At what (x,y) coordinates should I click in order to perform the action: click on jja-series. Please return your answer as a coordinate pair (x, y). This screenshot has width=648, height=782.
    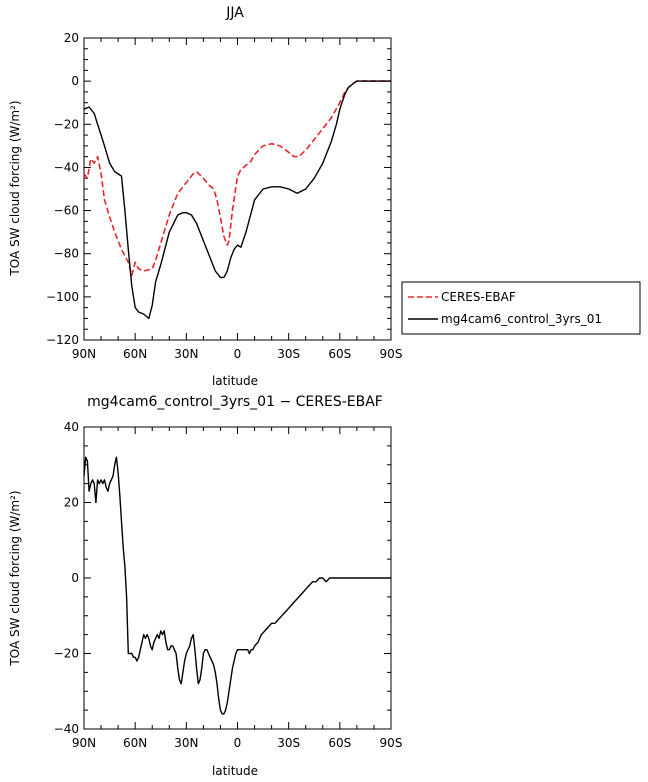
    Looking at the image, I should click on (237, 200).